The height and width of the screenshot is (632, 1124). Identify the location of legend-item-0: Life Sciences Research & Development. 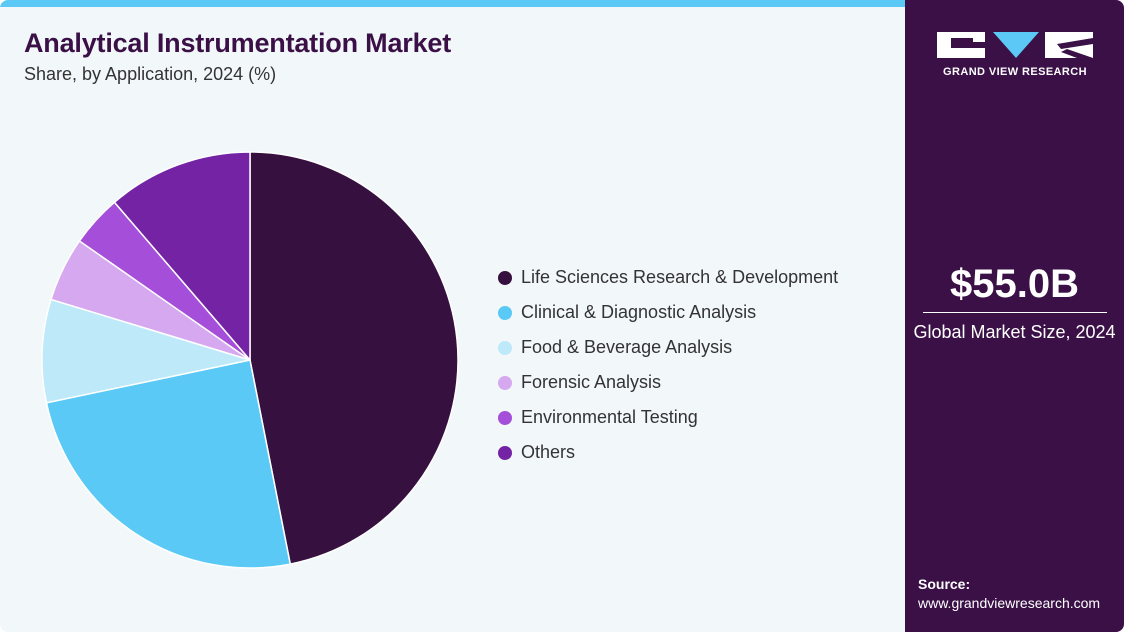
(668, 277).